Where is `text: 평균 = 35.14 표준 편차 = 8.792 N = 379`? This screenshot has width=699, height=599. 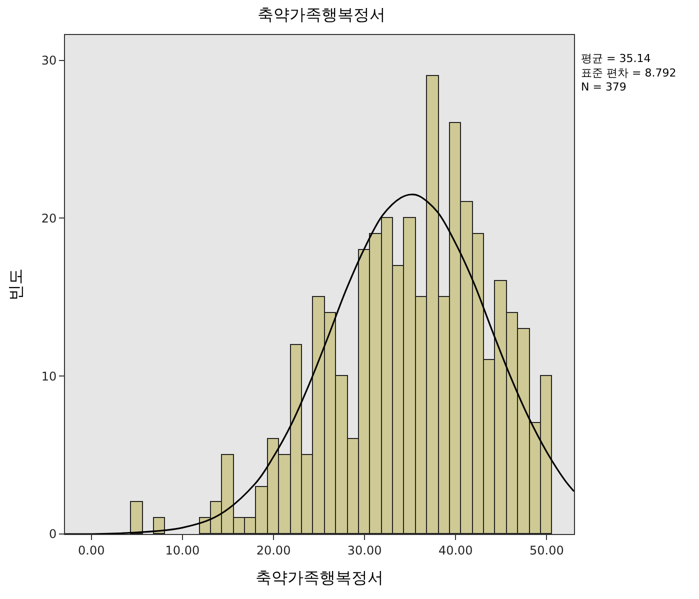 text: 평균 = 35.14 표준 편차 = 8.792 N = 379 is located at coordinates (628, 73).